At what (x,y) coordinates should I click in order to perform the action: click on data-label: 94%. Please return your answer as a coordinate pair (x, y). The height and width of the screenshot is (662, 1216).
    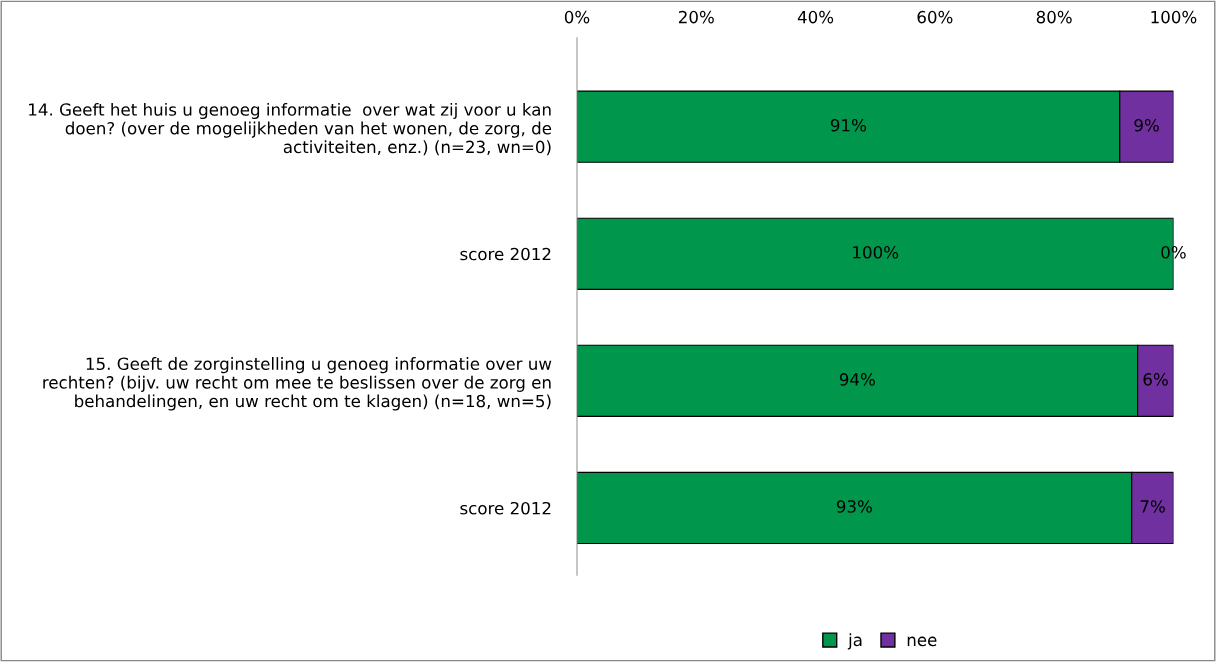
    Looking at the image, I should click on (857, 379).